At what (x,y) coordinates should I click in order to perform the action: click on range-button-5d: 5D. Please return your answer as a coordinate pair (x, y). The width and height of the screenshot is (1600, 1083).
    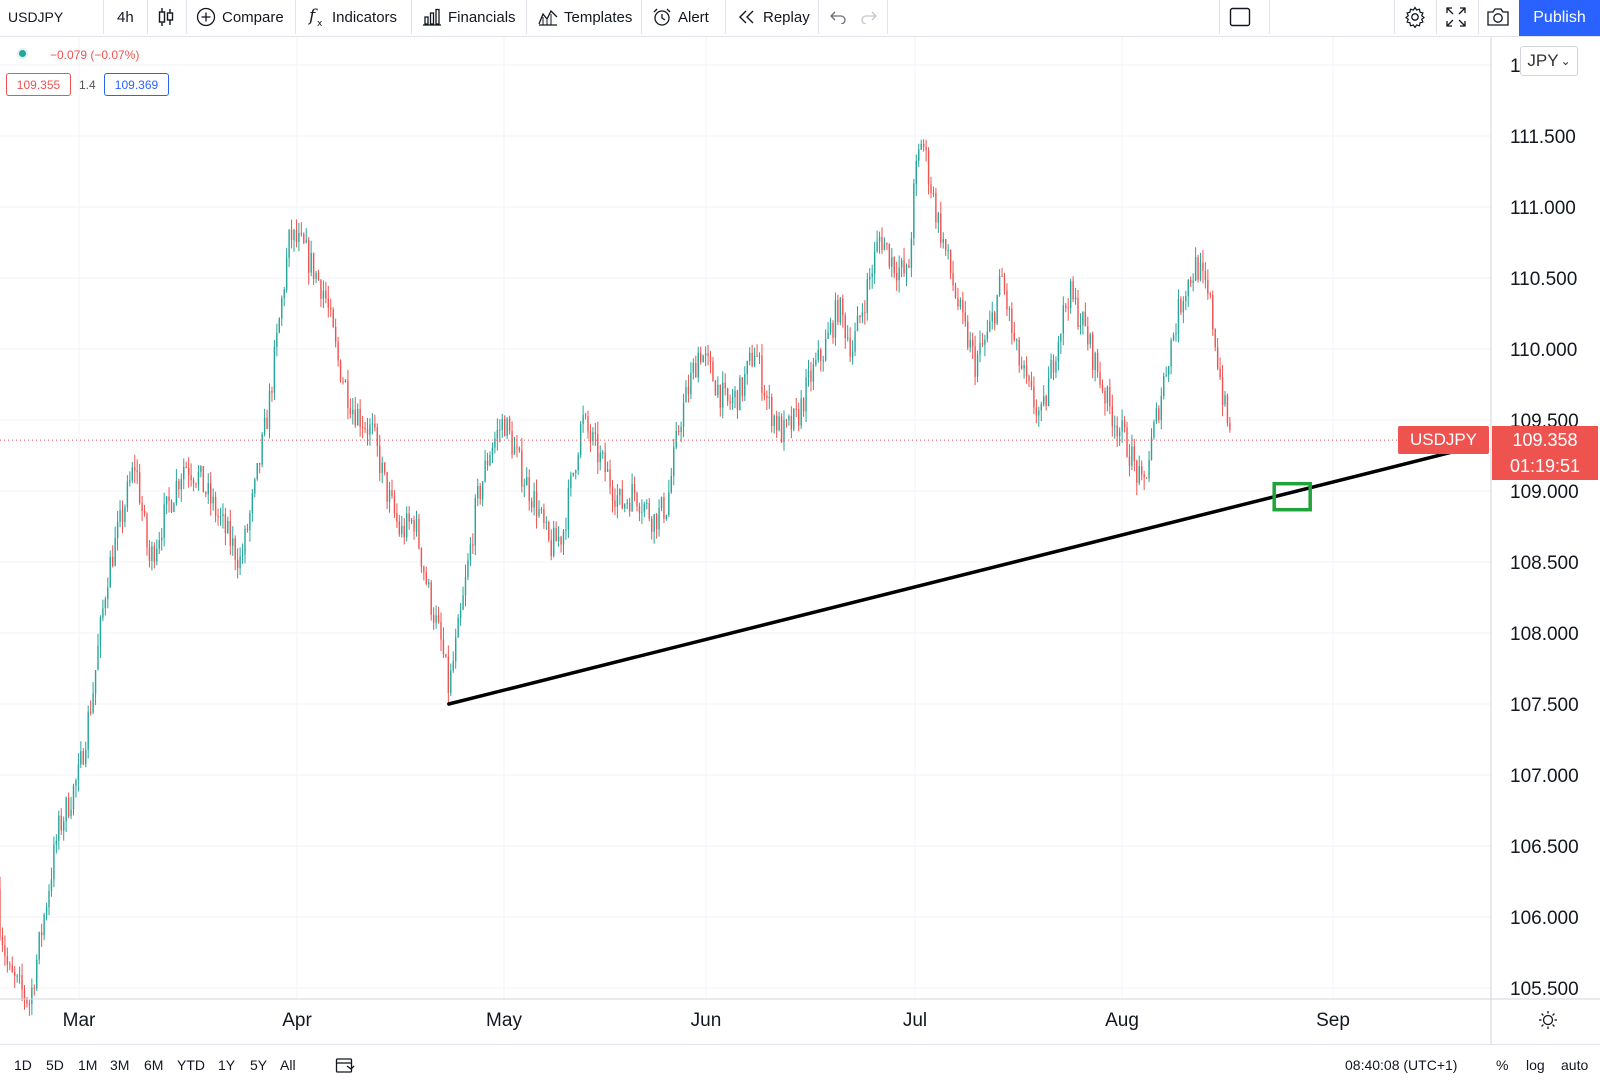
    Looking at the image, I should click on (55, 1064).